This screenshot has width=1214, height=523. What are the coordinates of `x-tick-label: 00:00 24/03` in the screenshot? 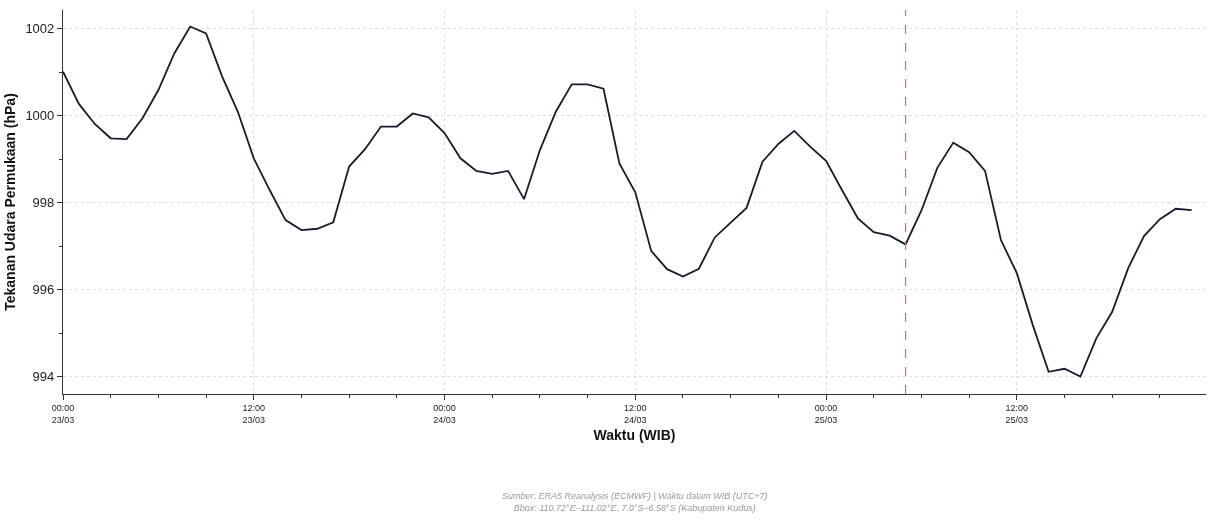 It's located at (444, 413).